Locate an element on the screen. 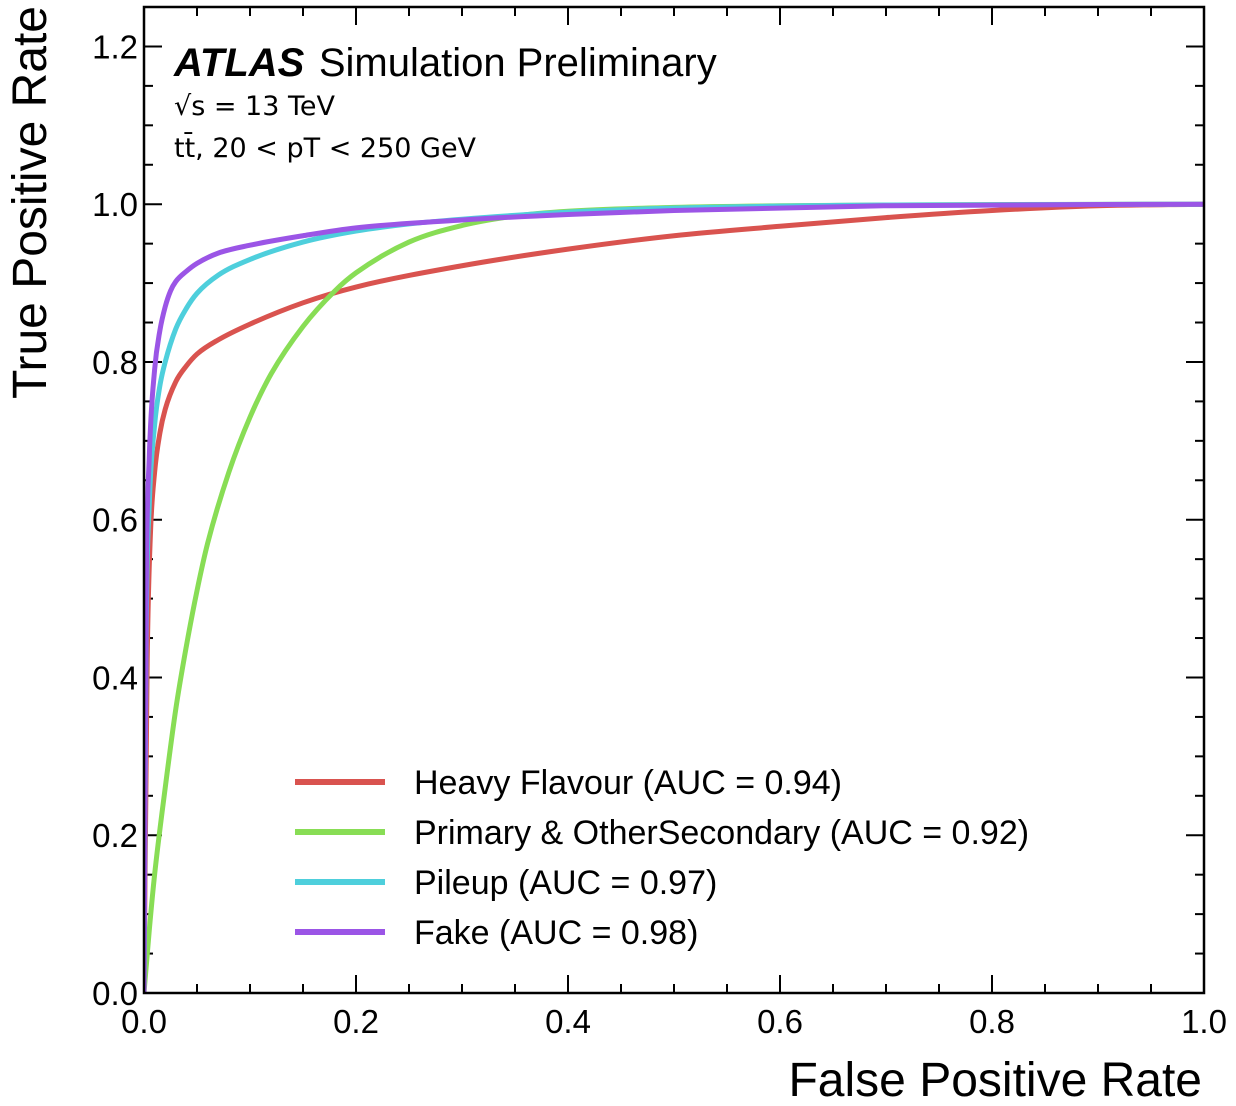 Image resolution: width=1236 pixels, height=1106 pixels. y-axis-title: True Positive Rate is located at coordinates (30, 202).